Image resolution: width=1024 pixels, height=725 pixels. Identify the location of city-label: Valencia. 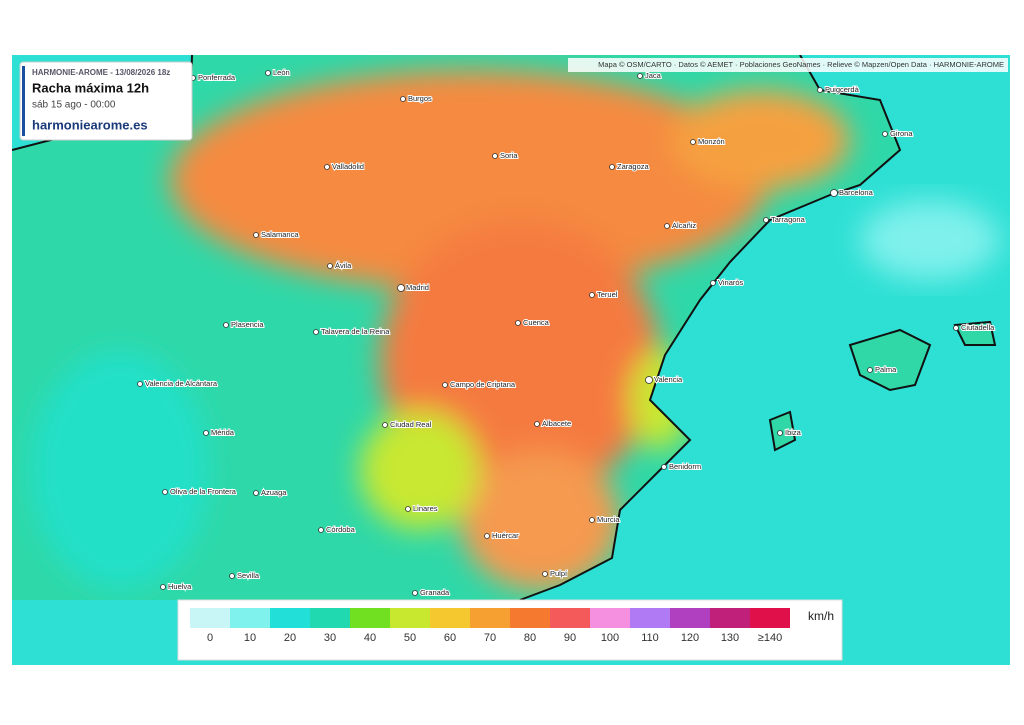
(668, 379).